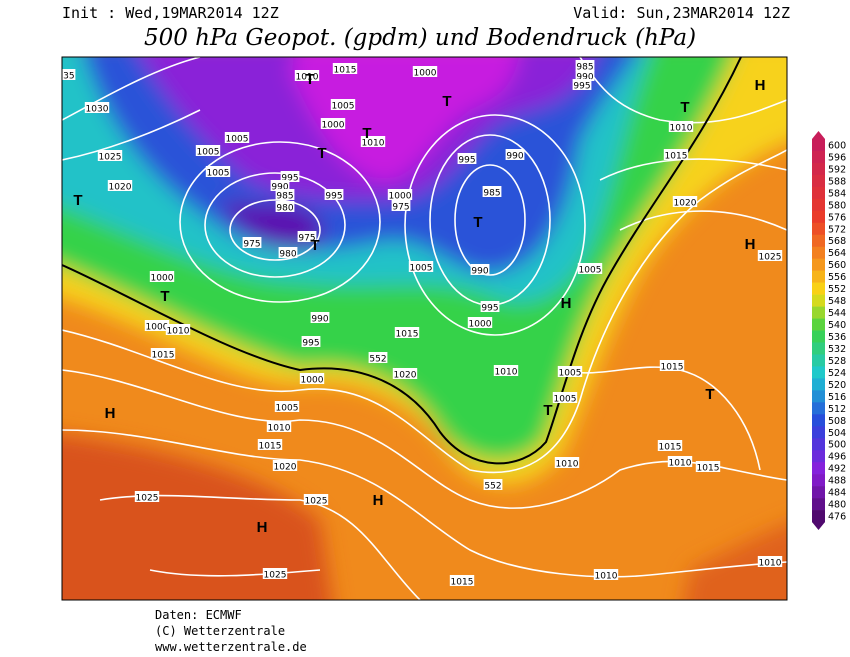  Describe the element at coordinates (837, 337) in the screenshot. I see `colorbar-label: 536` at that location.